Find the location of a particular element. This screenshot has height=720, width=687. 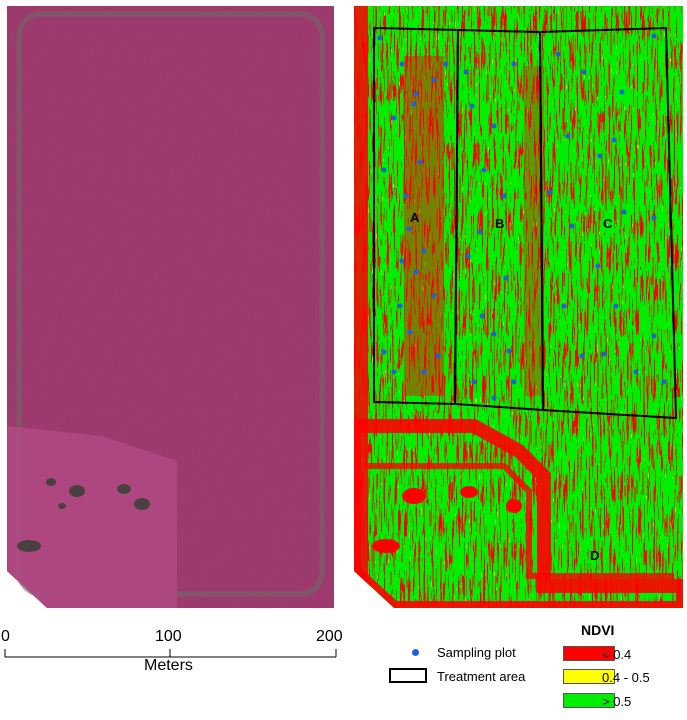

ndvi-label-high: > 0.5 is located at coordinates (617, 701).